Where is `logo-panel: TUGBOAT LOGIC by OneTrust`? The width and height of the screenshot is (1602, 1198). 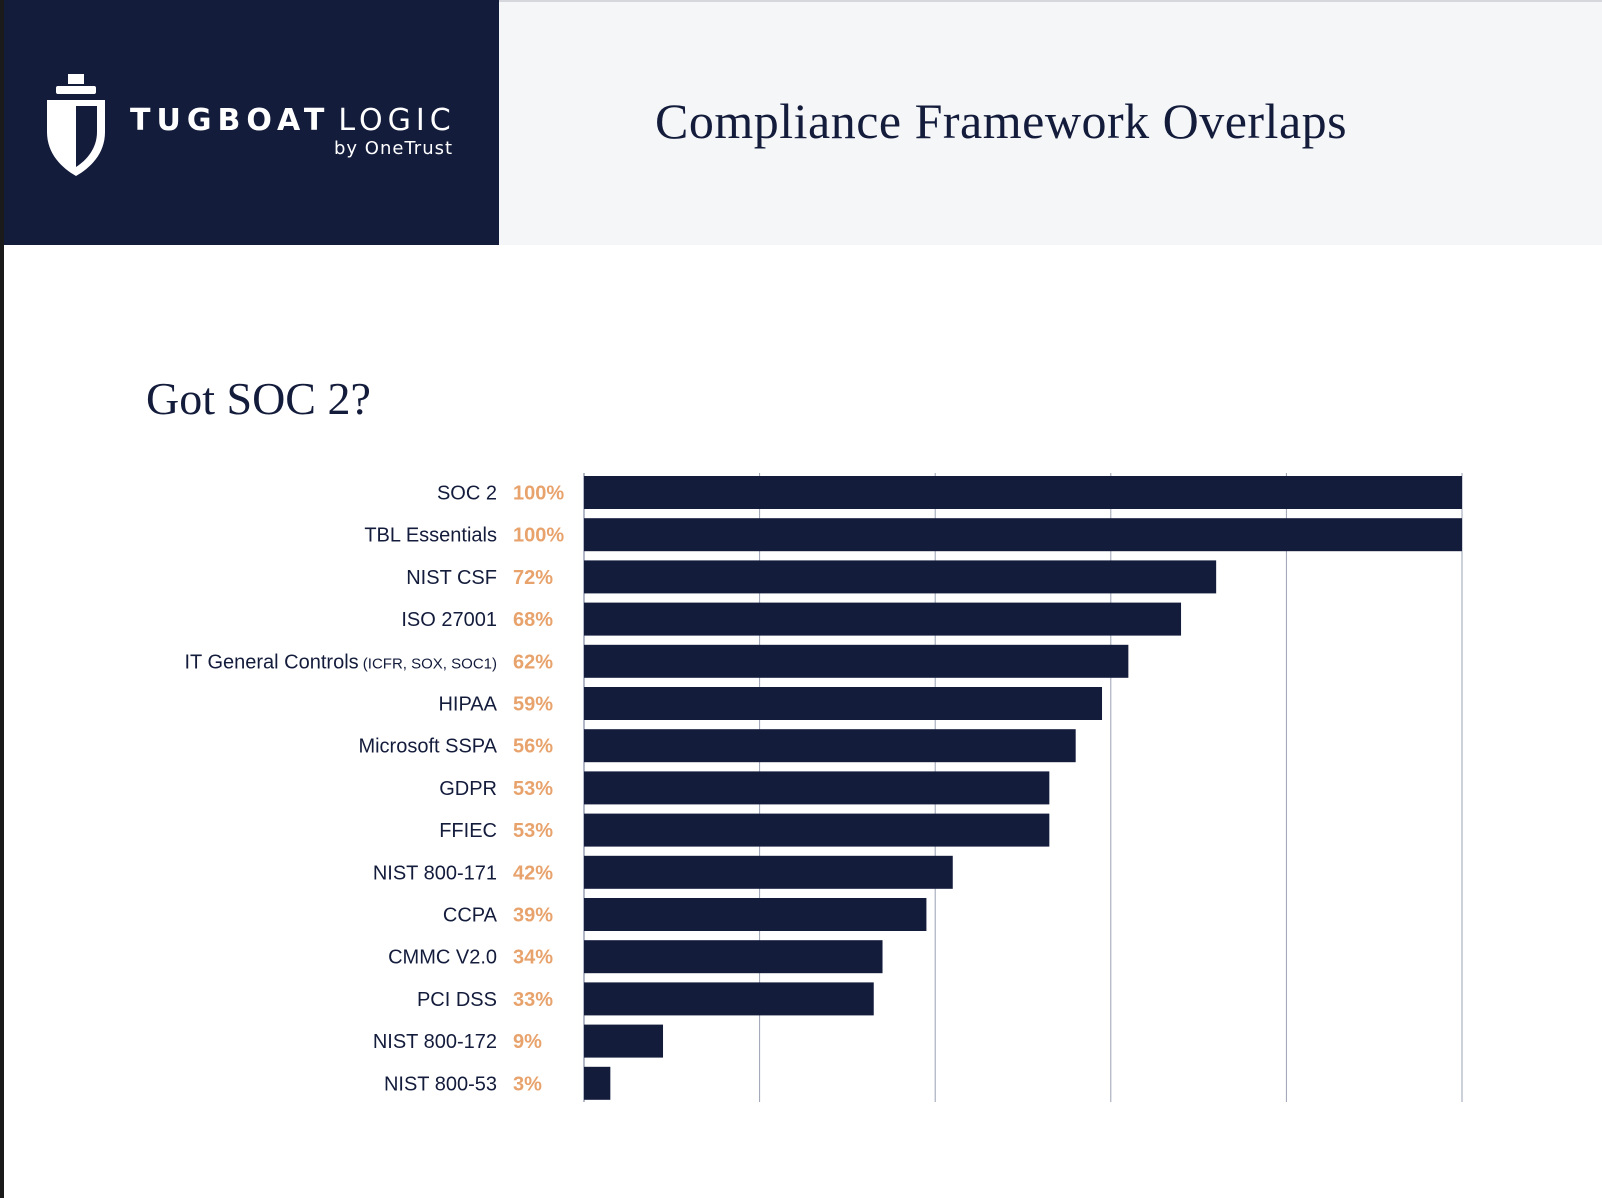 logo-panel: TUGBOAT LOGIC by OneTrust is located at coordinates (251, 122).